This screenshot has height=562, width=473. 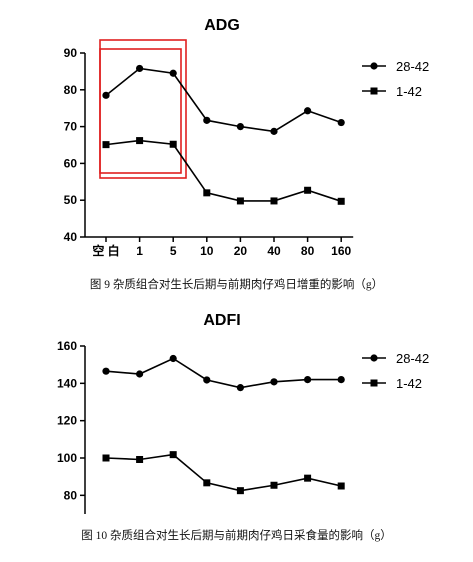 I want to click on y-tick-label: 50, so click(x=71, y=200).